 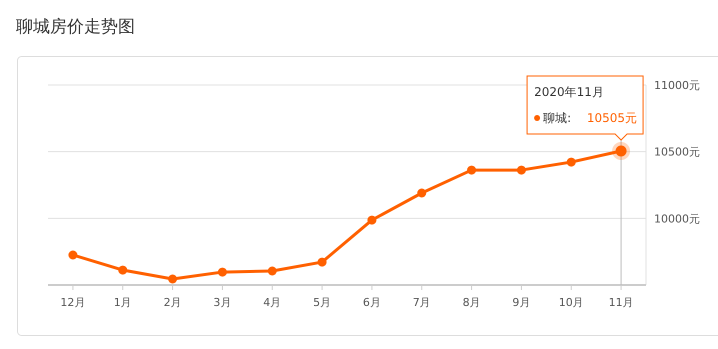 What do you see at coordinates (75, 27) in the screenshot?
I see `chart-title: 聊城房价走势图` at bounding box center [75, 27].